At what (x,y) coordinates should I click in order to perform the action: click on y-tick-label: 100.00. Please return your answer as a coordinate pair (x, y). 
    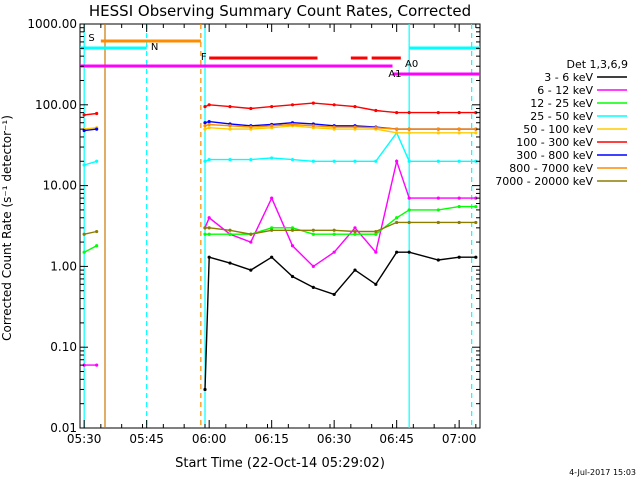
    Looking at the image, I should click on (56, 105).